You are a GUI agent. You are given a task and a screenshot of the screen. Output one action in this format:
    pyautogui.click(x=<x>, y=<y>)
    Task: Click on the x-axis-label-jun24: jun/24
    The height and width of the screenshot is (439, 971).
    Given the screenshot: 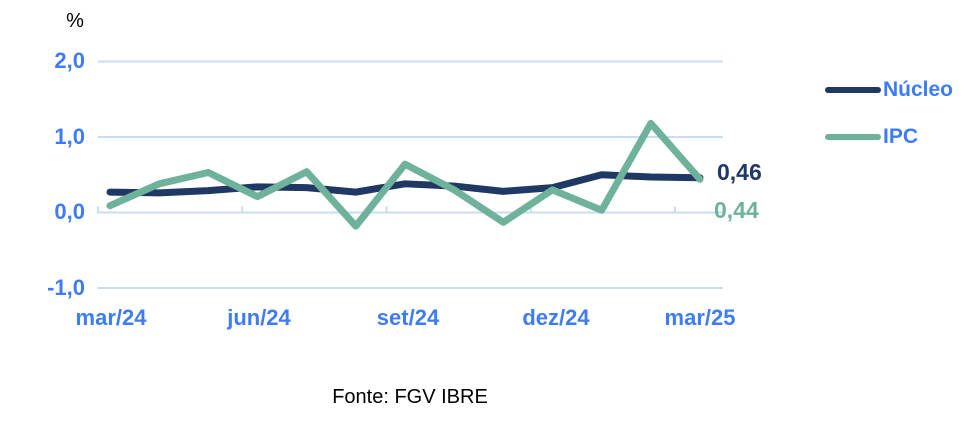 What is the action you would take?
    pyautogui.click(x=259, y=317)
    